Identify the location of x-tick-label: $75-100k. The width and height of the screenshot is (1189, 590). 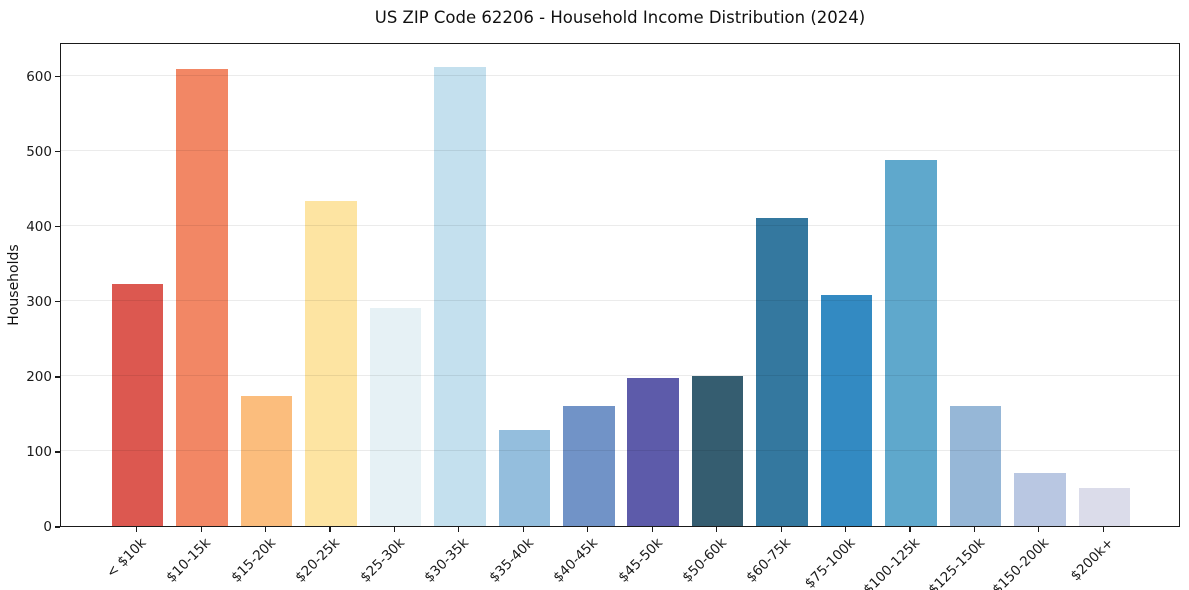
(830, 562).